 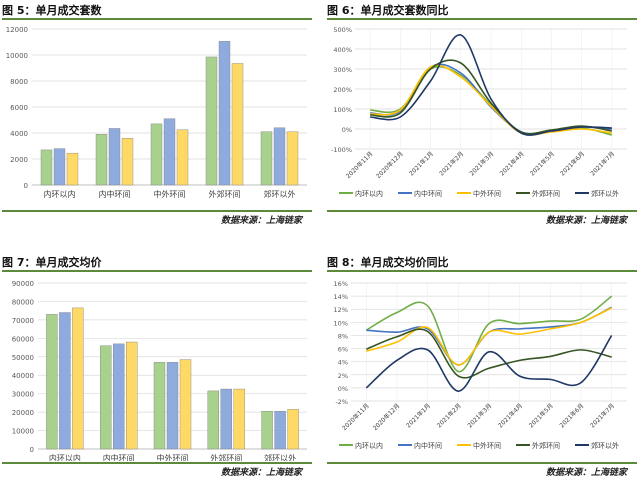 I want to click on y-tick-label: 90000, so click(x=23, y=284).